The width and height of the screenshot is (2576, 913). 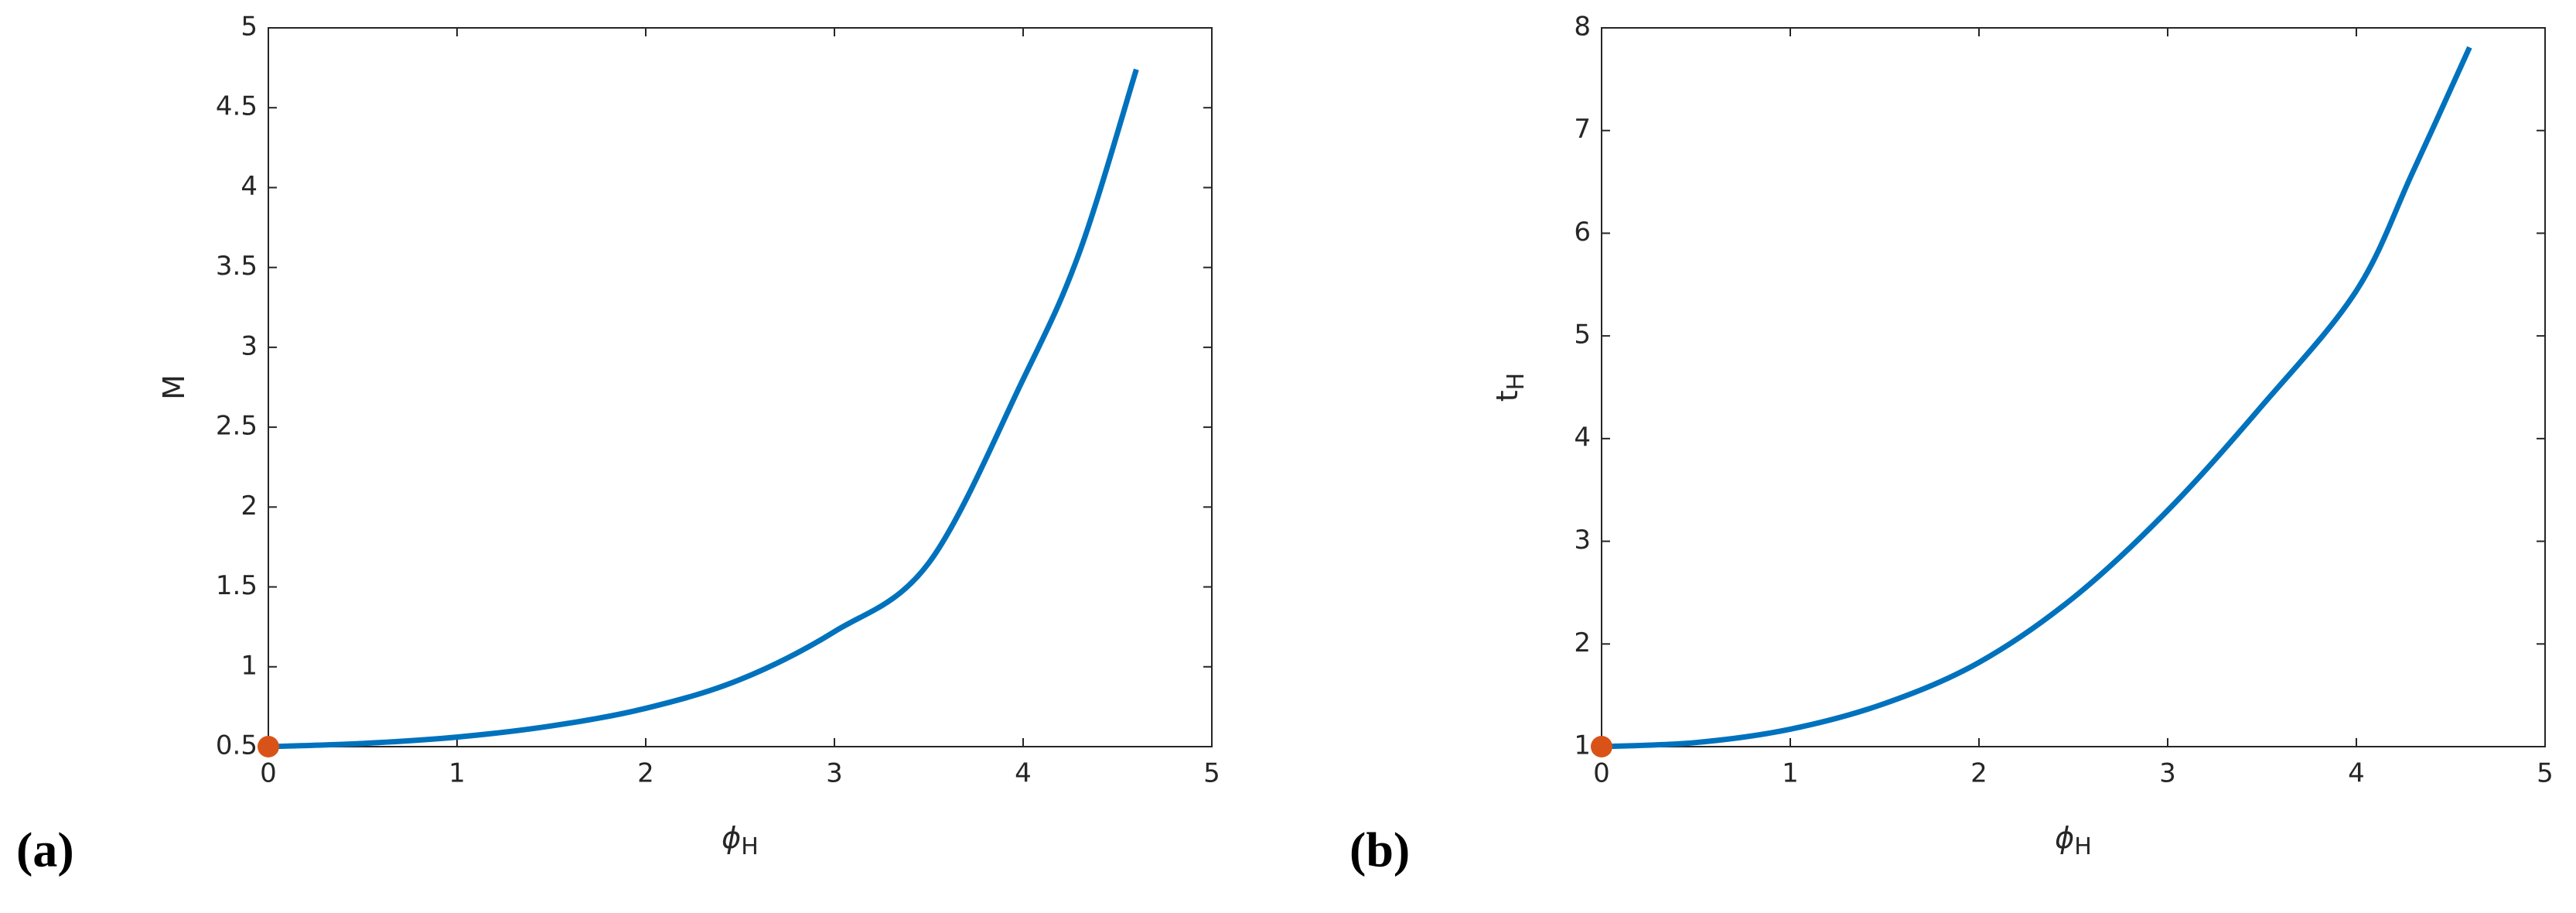 I want to click on y-axis-label-symbol: M, so click(x=174, y=387).